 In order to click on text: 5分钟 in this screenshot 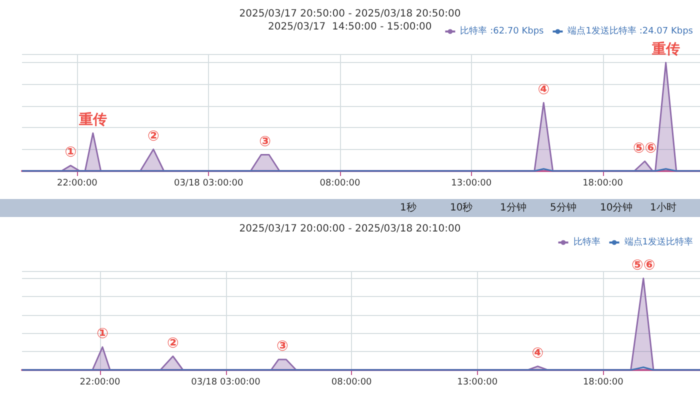, I will do `click(563, 208)`.